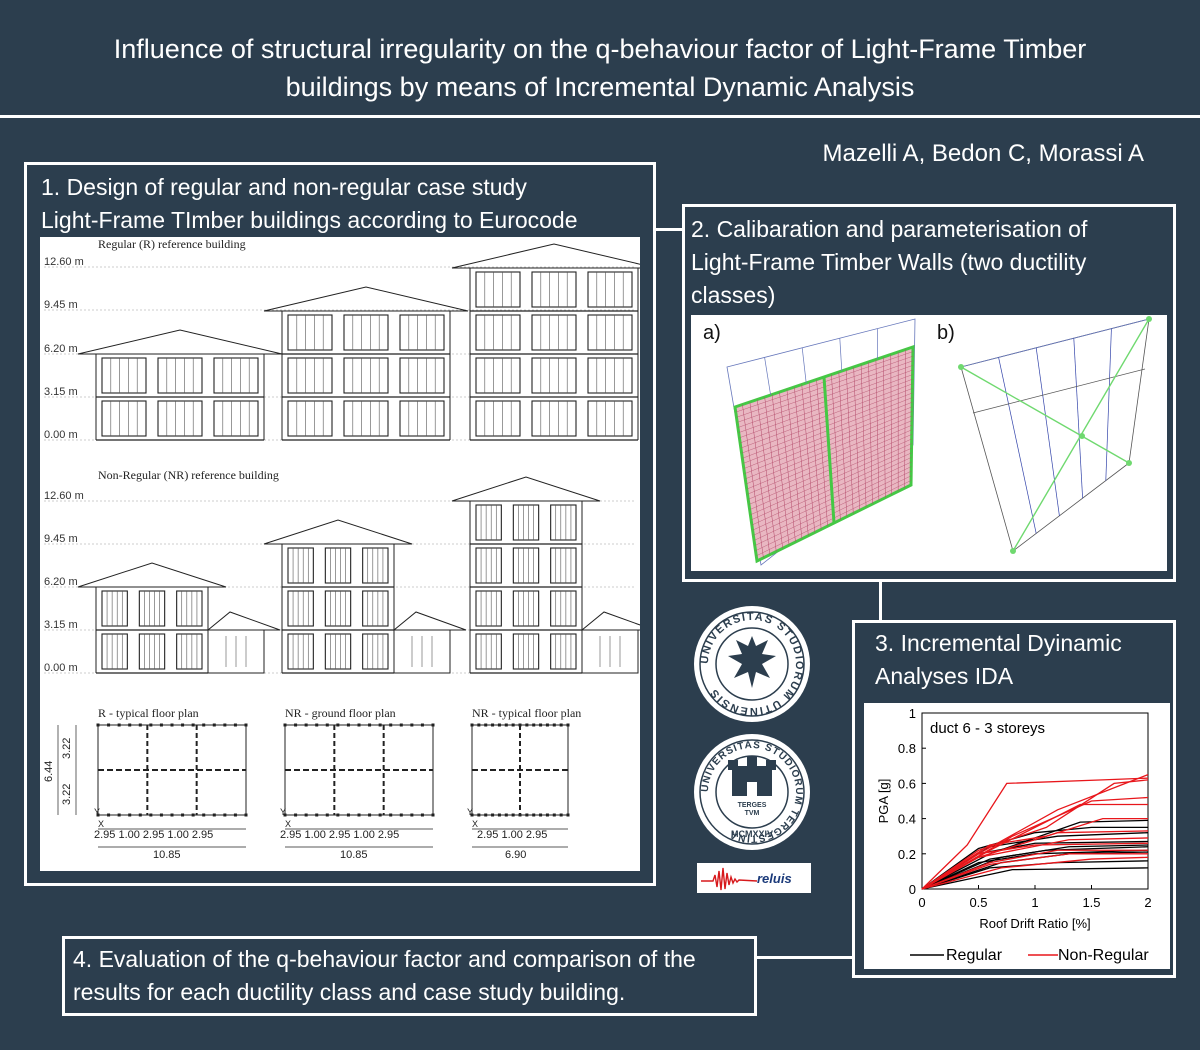 This screenshot has height=1050, width=1200. Describe the element at coordinates (526, 713) in the screenshot. I see `plan3-label: NR - typical floor plan` at that location.